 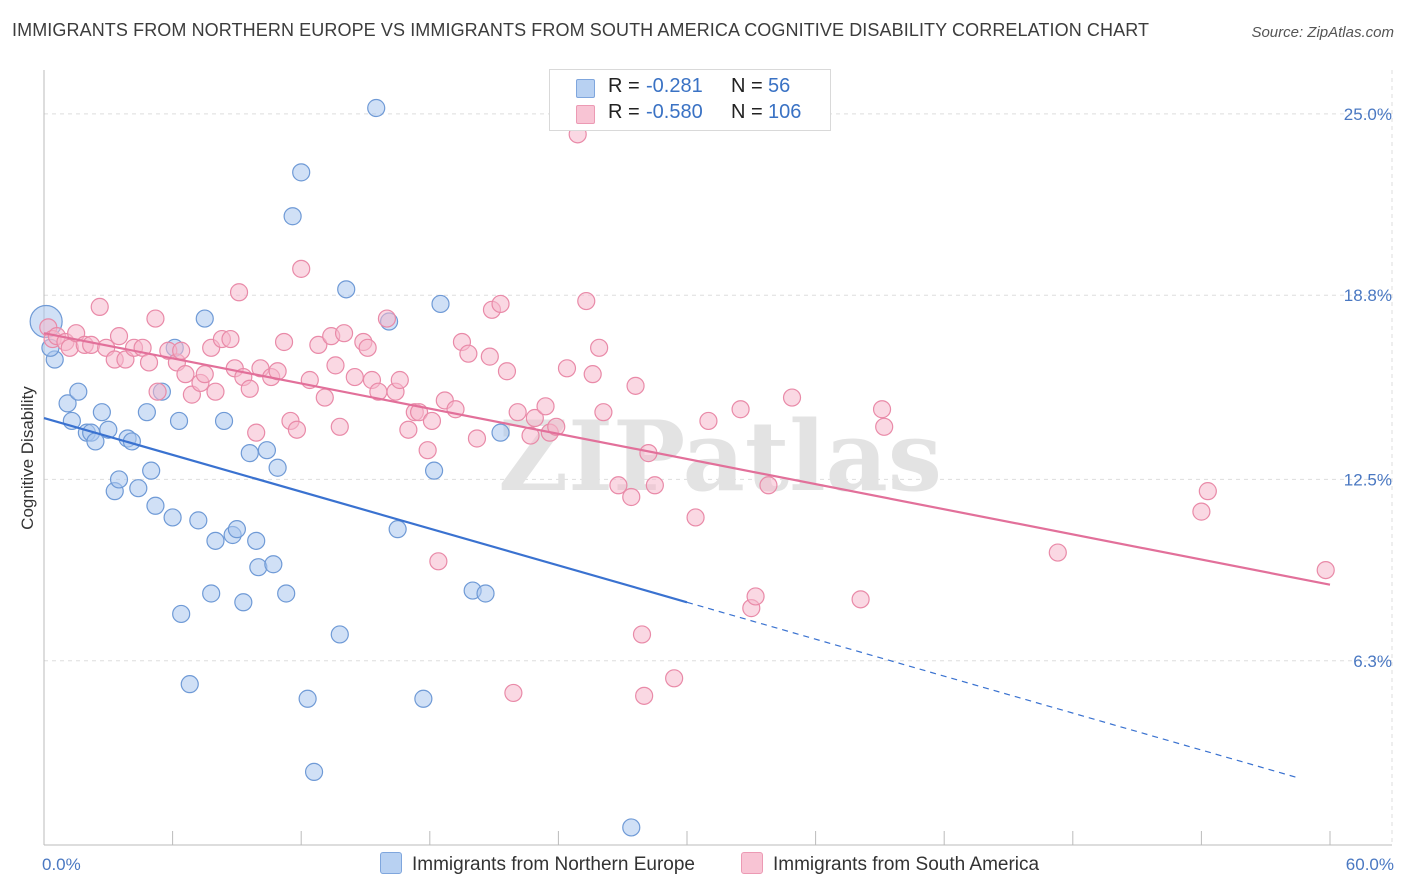 I want to click on correlation-legend: R = -0.281 N = 56 R = -0.580 N = 106, so click(x=690, y=100).